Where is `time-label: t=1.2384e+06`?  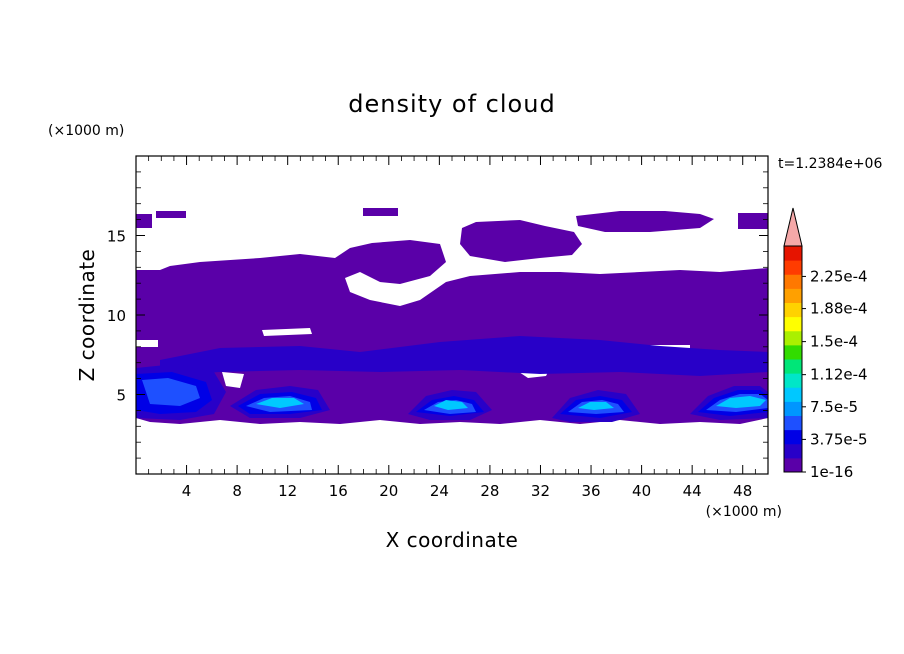
time-label: t=1.2384e+06 is located at coordinates (830, 164).